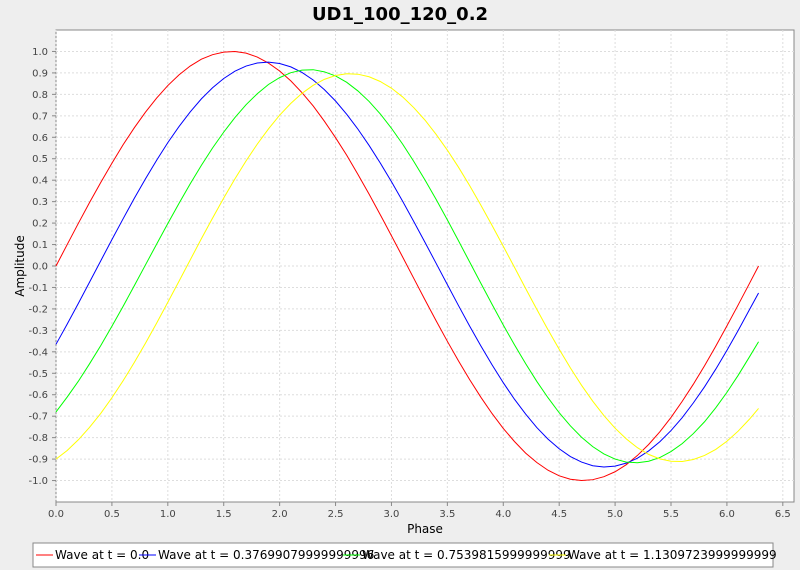 The image size is (800, 570). Describe the element at coordinates (392, 514) in the screenshot. I see `x-tick-label: 3.0` at that location.